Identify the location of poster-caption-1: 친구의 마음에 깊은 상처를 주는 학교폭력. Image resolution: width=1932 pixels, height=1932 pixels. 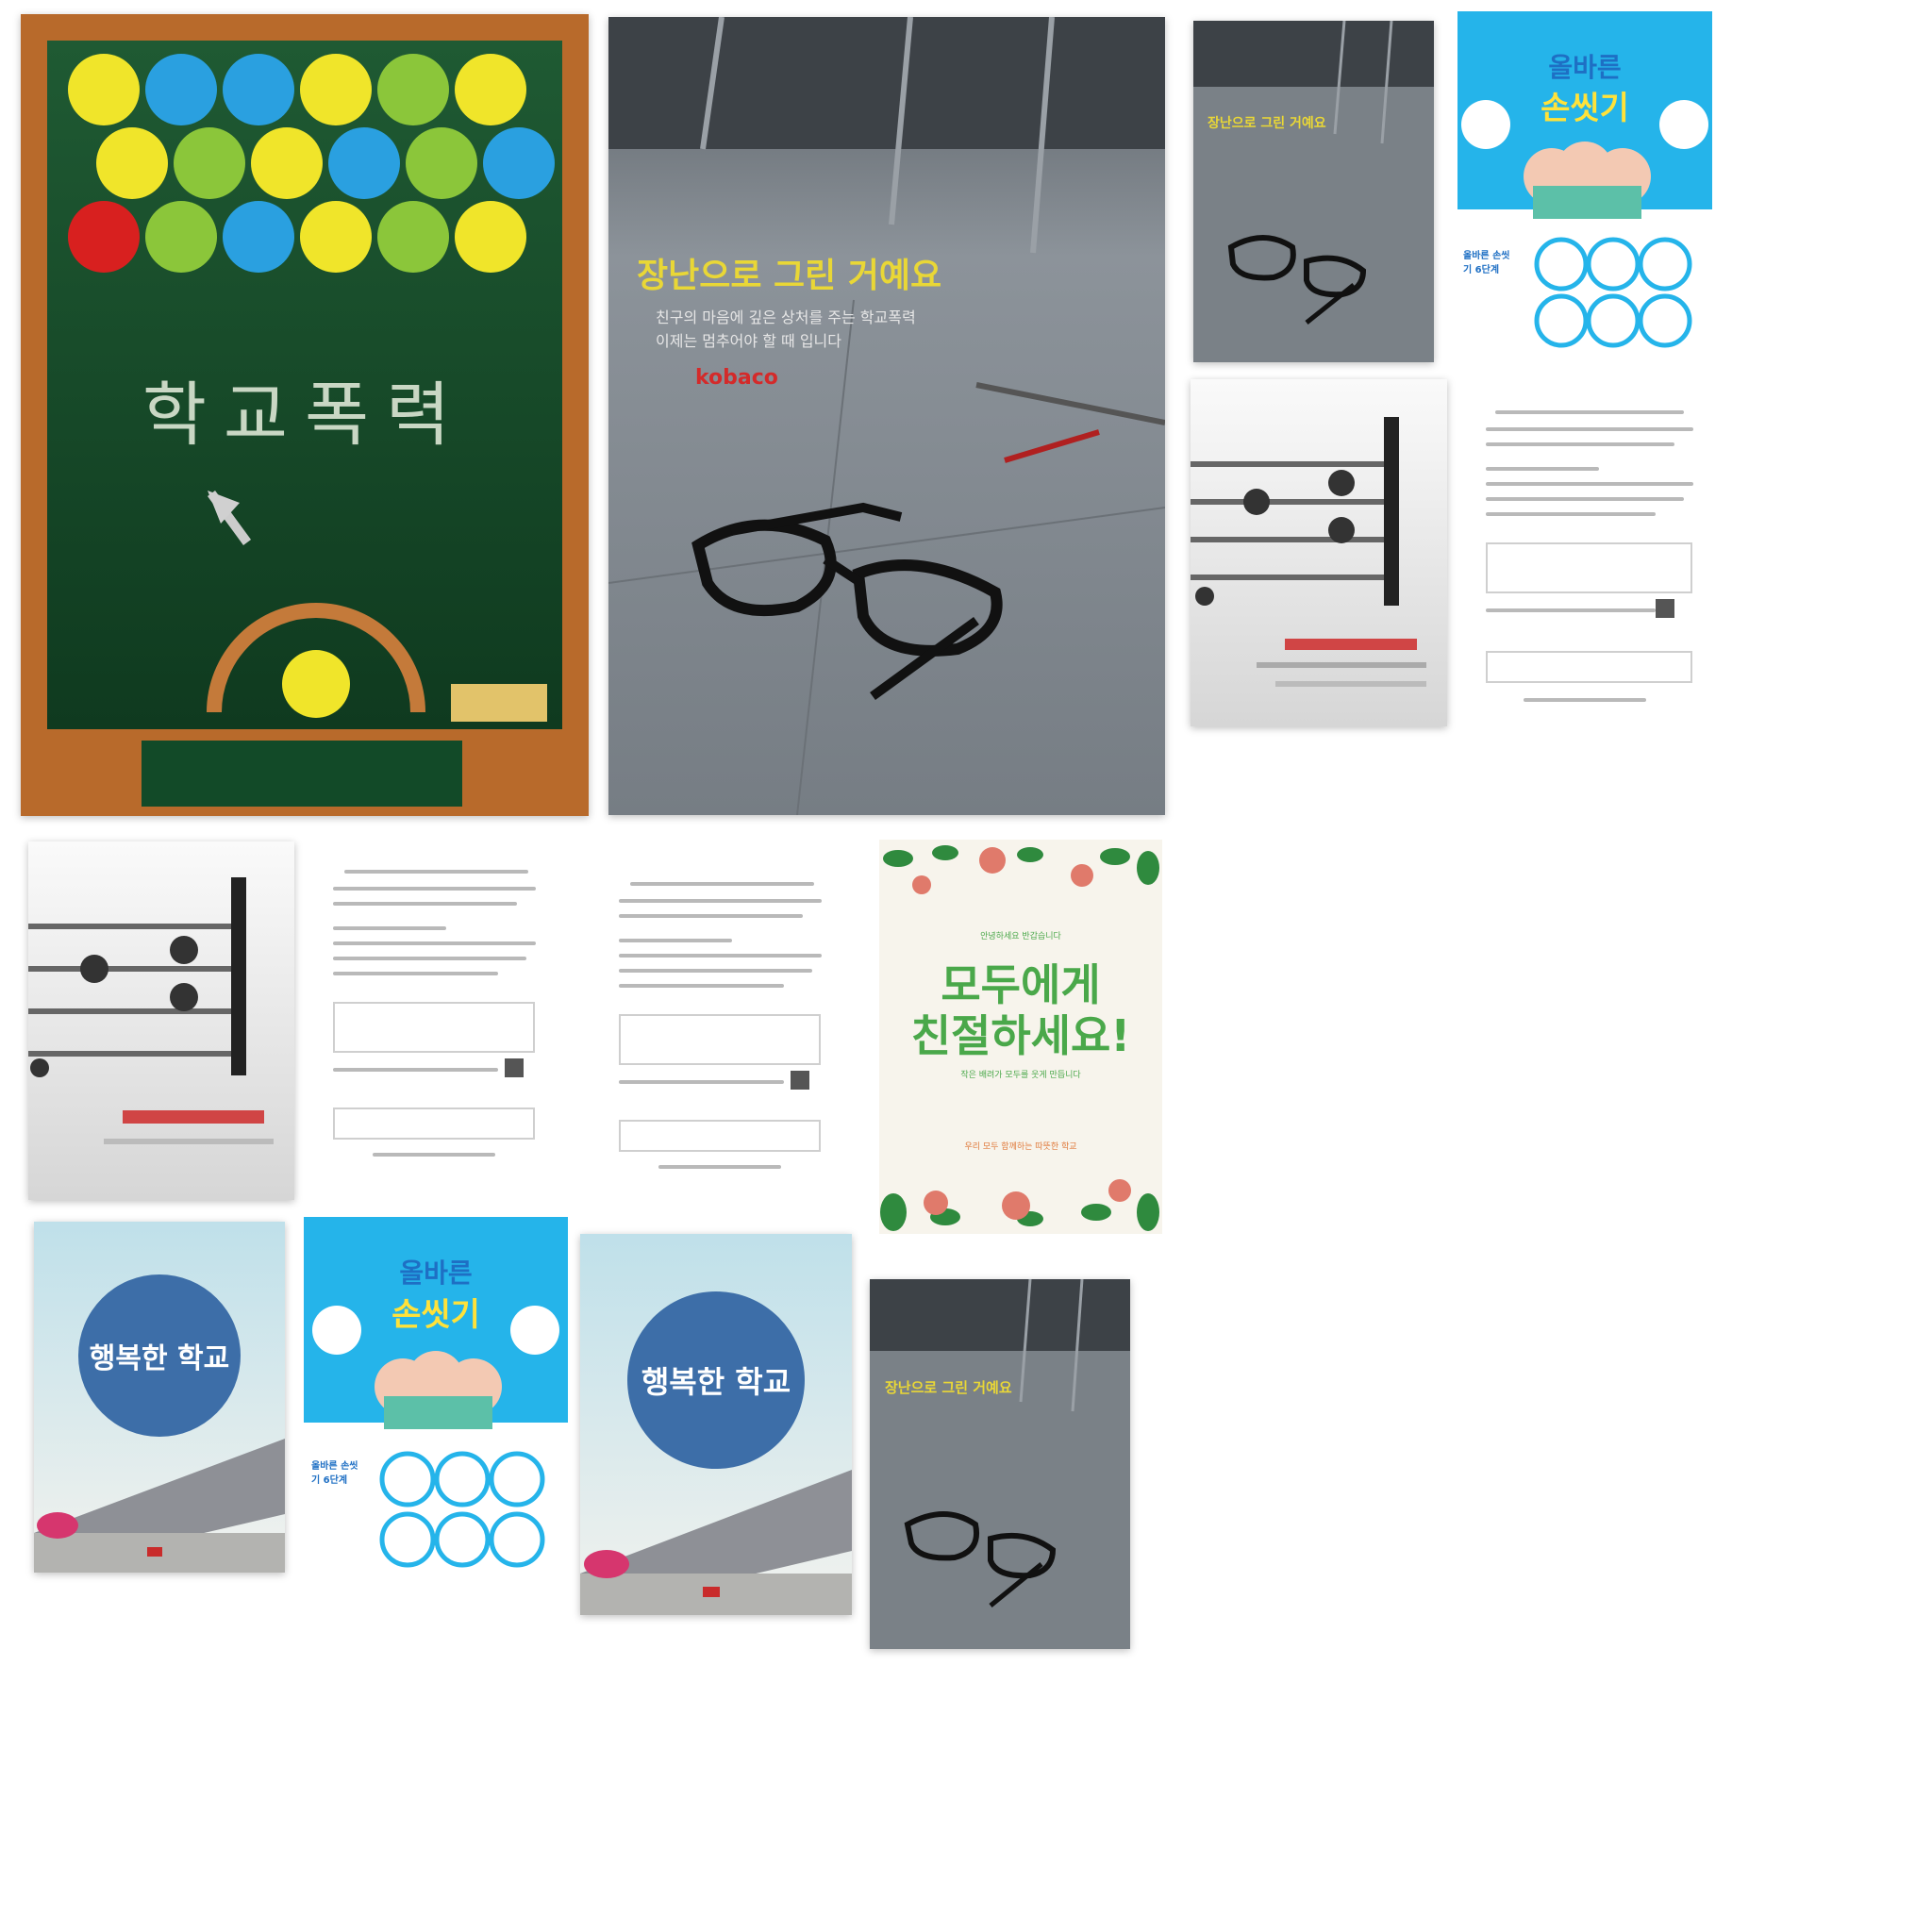
(786, 317).